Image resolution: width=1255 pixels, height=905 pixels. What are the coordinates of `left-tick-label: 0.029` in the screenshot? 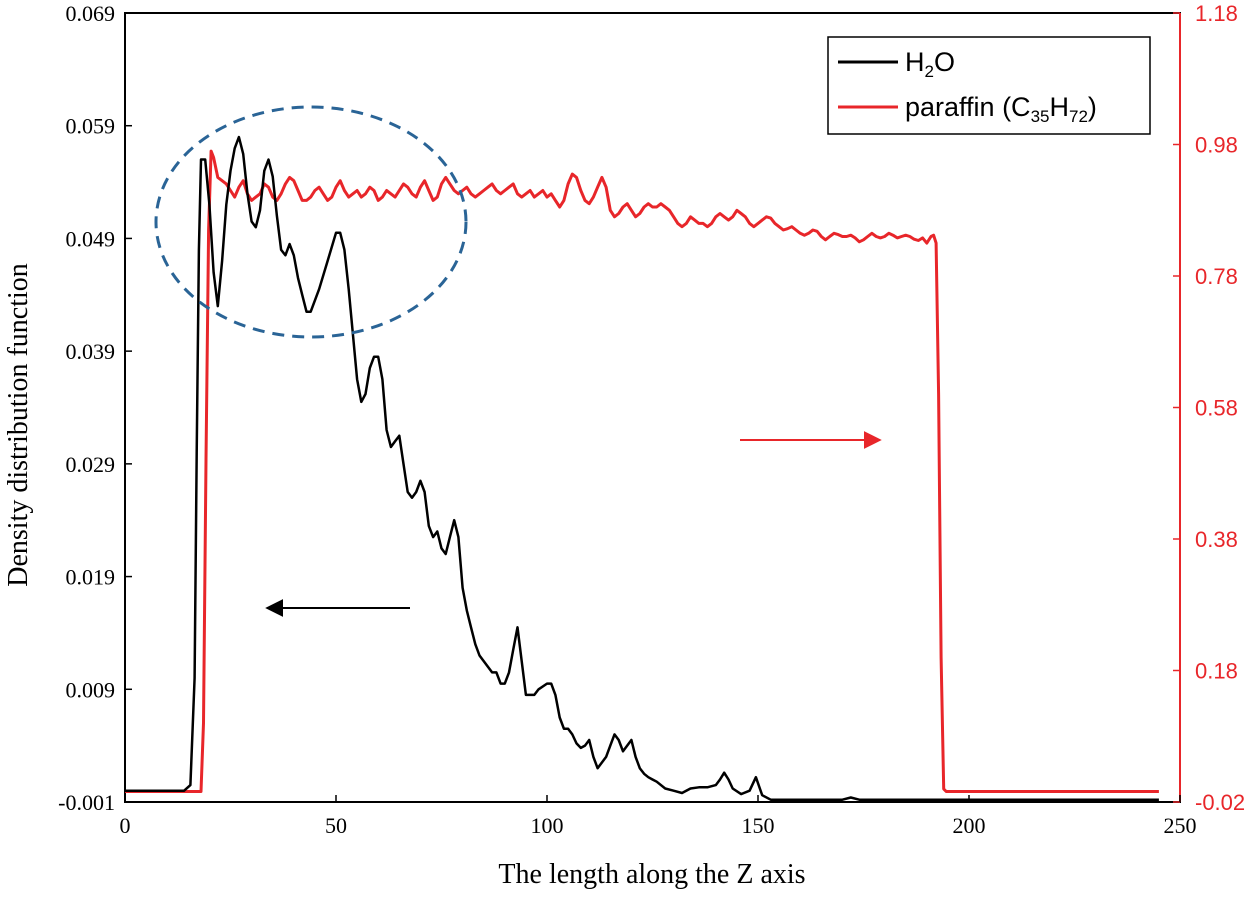 It's located at (91, 464).